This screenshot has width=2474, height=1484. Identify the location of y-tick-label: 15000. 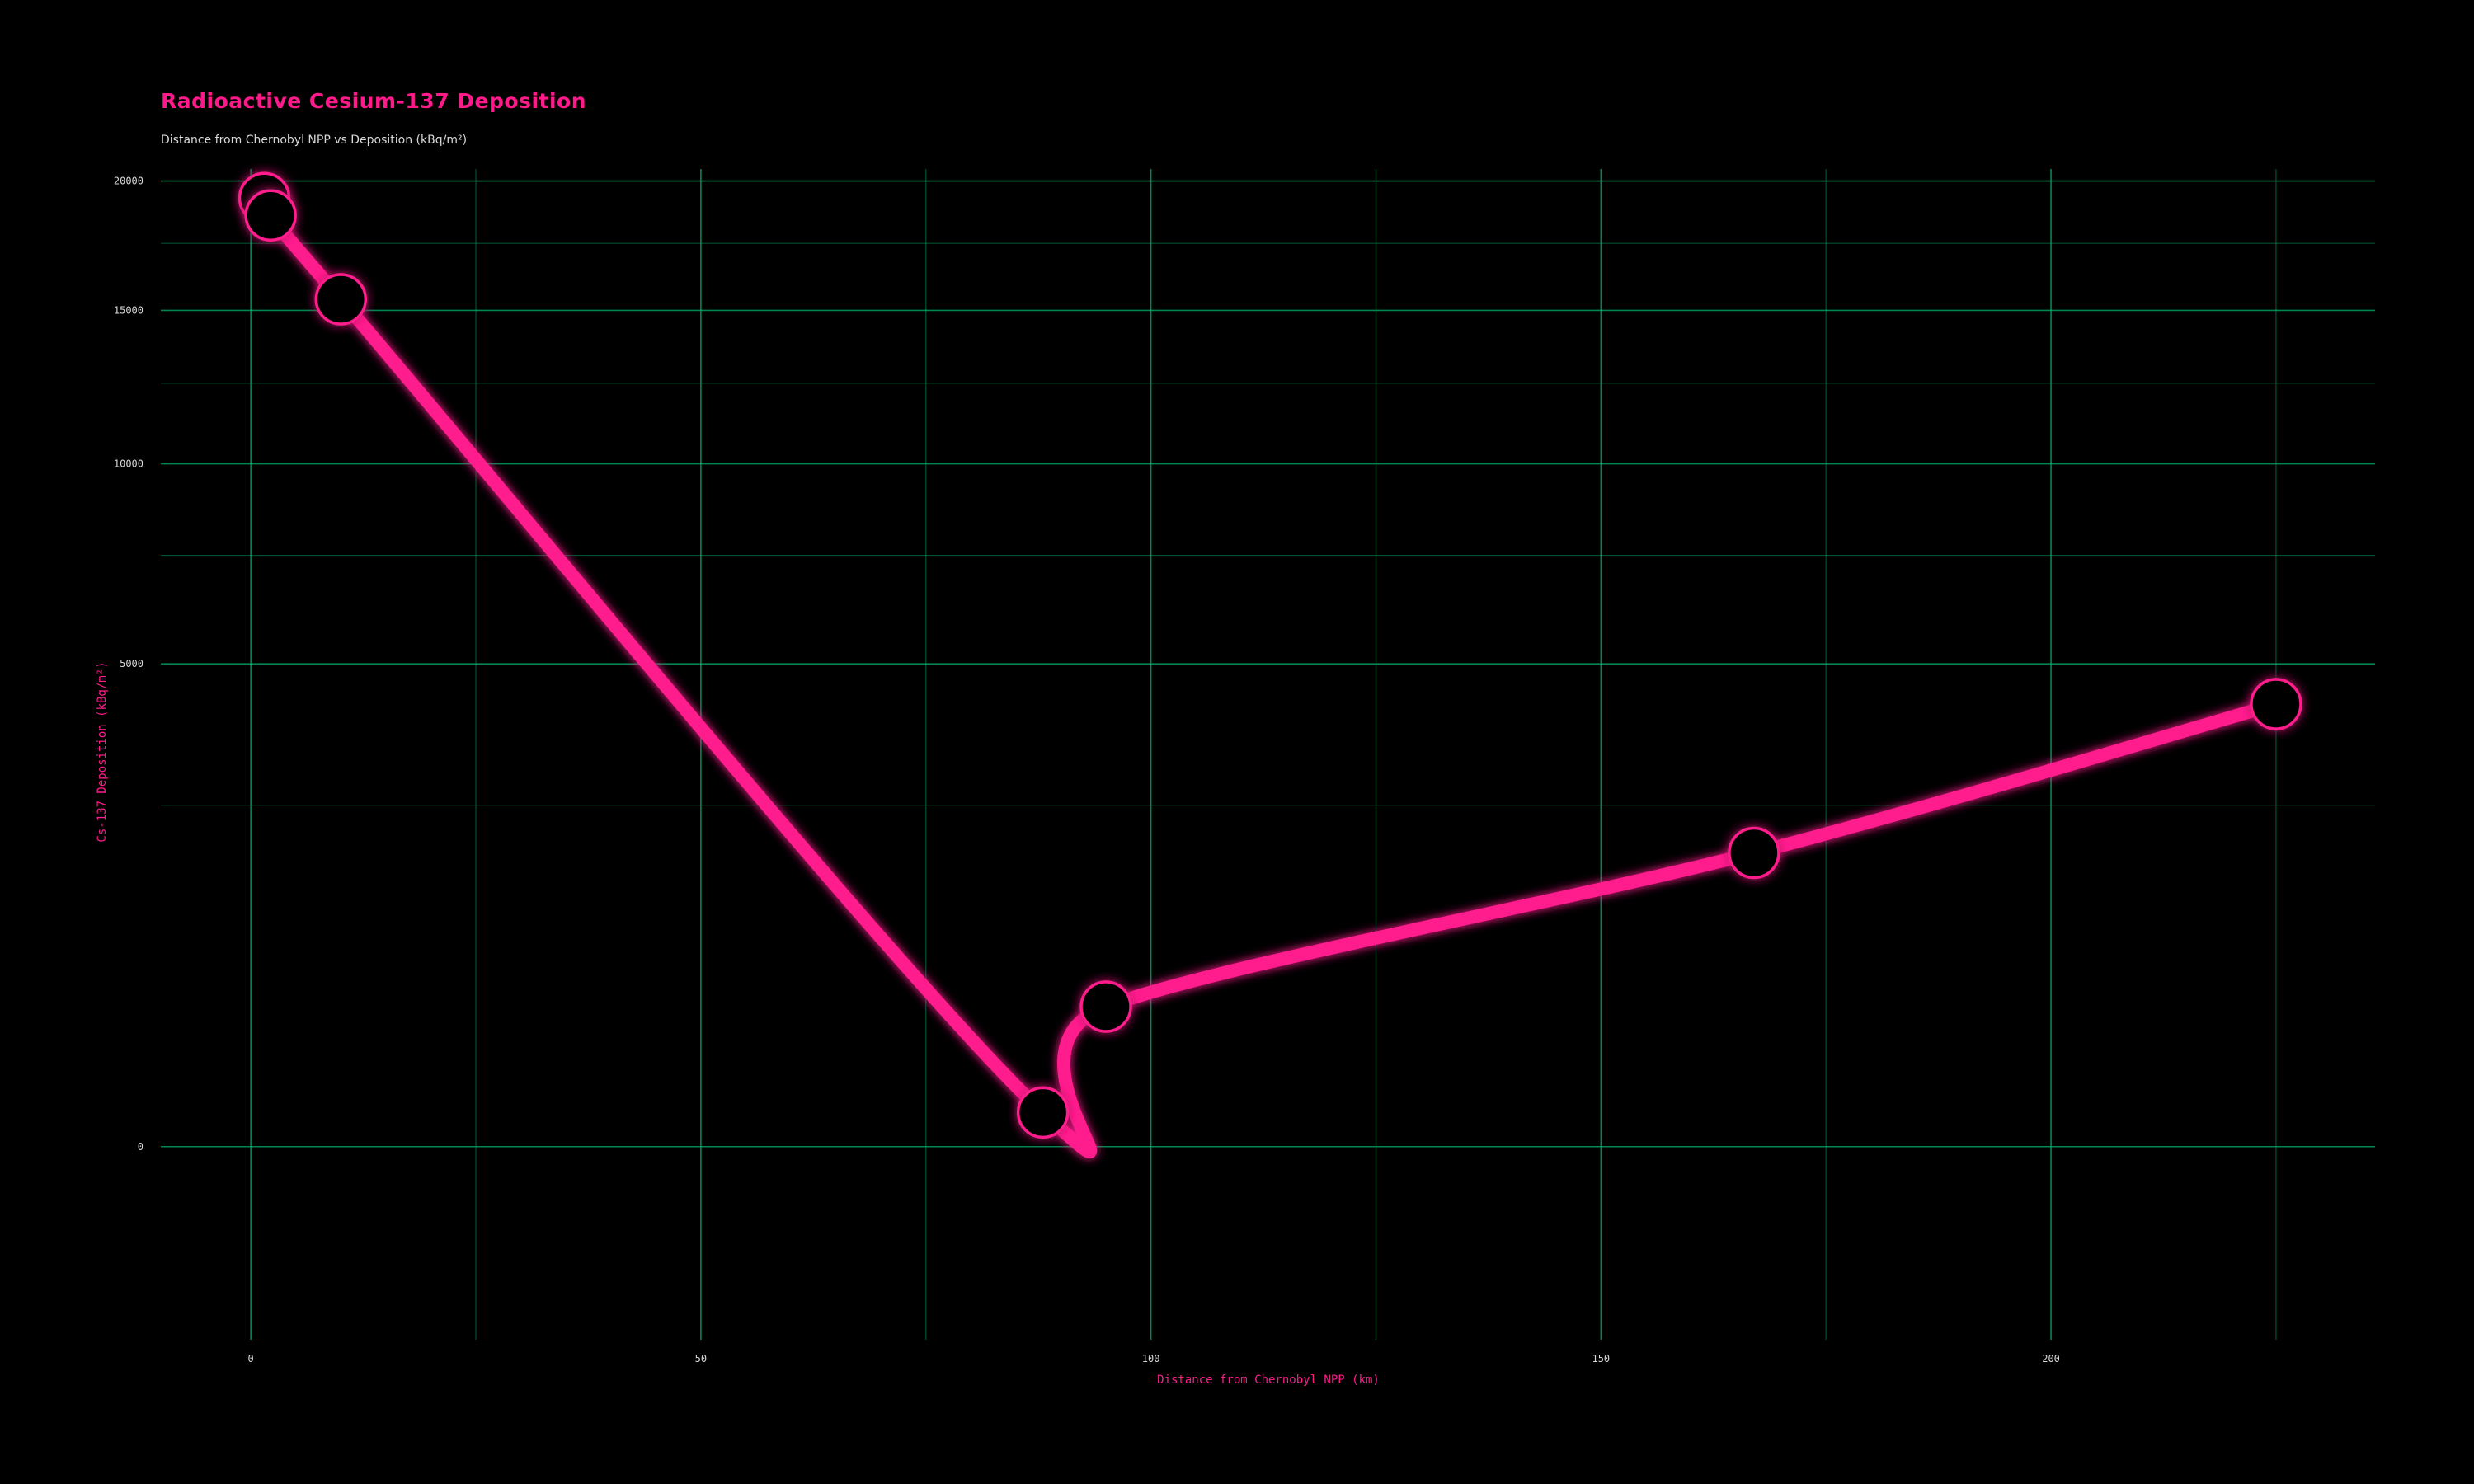
(128, 310).